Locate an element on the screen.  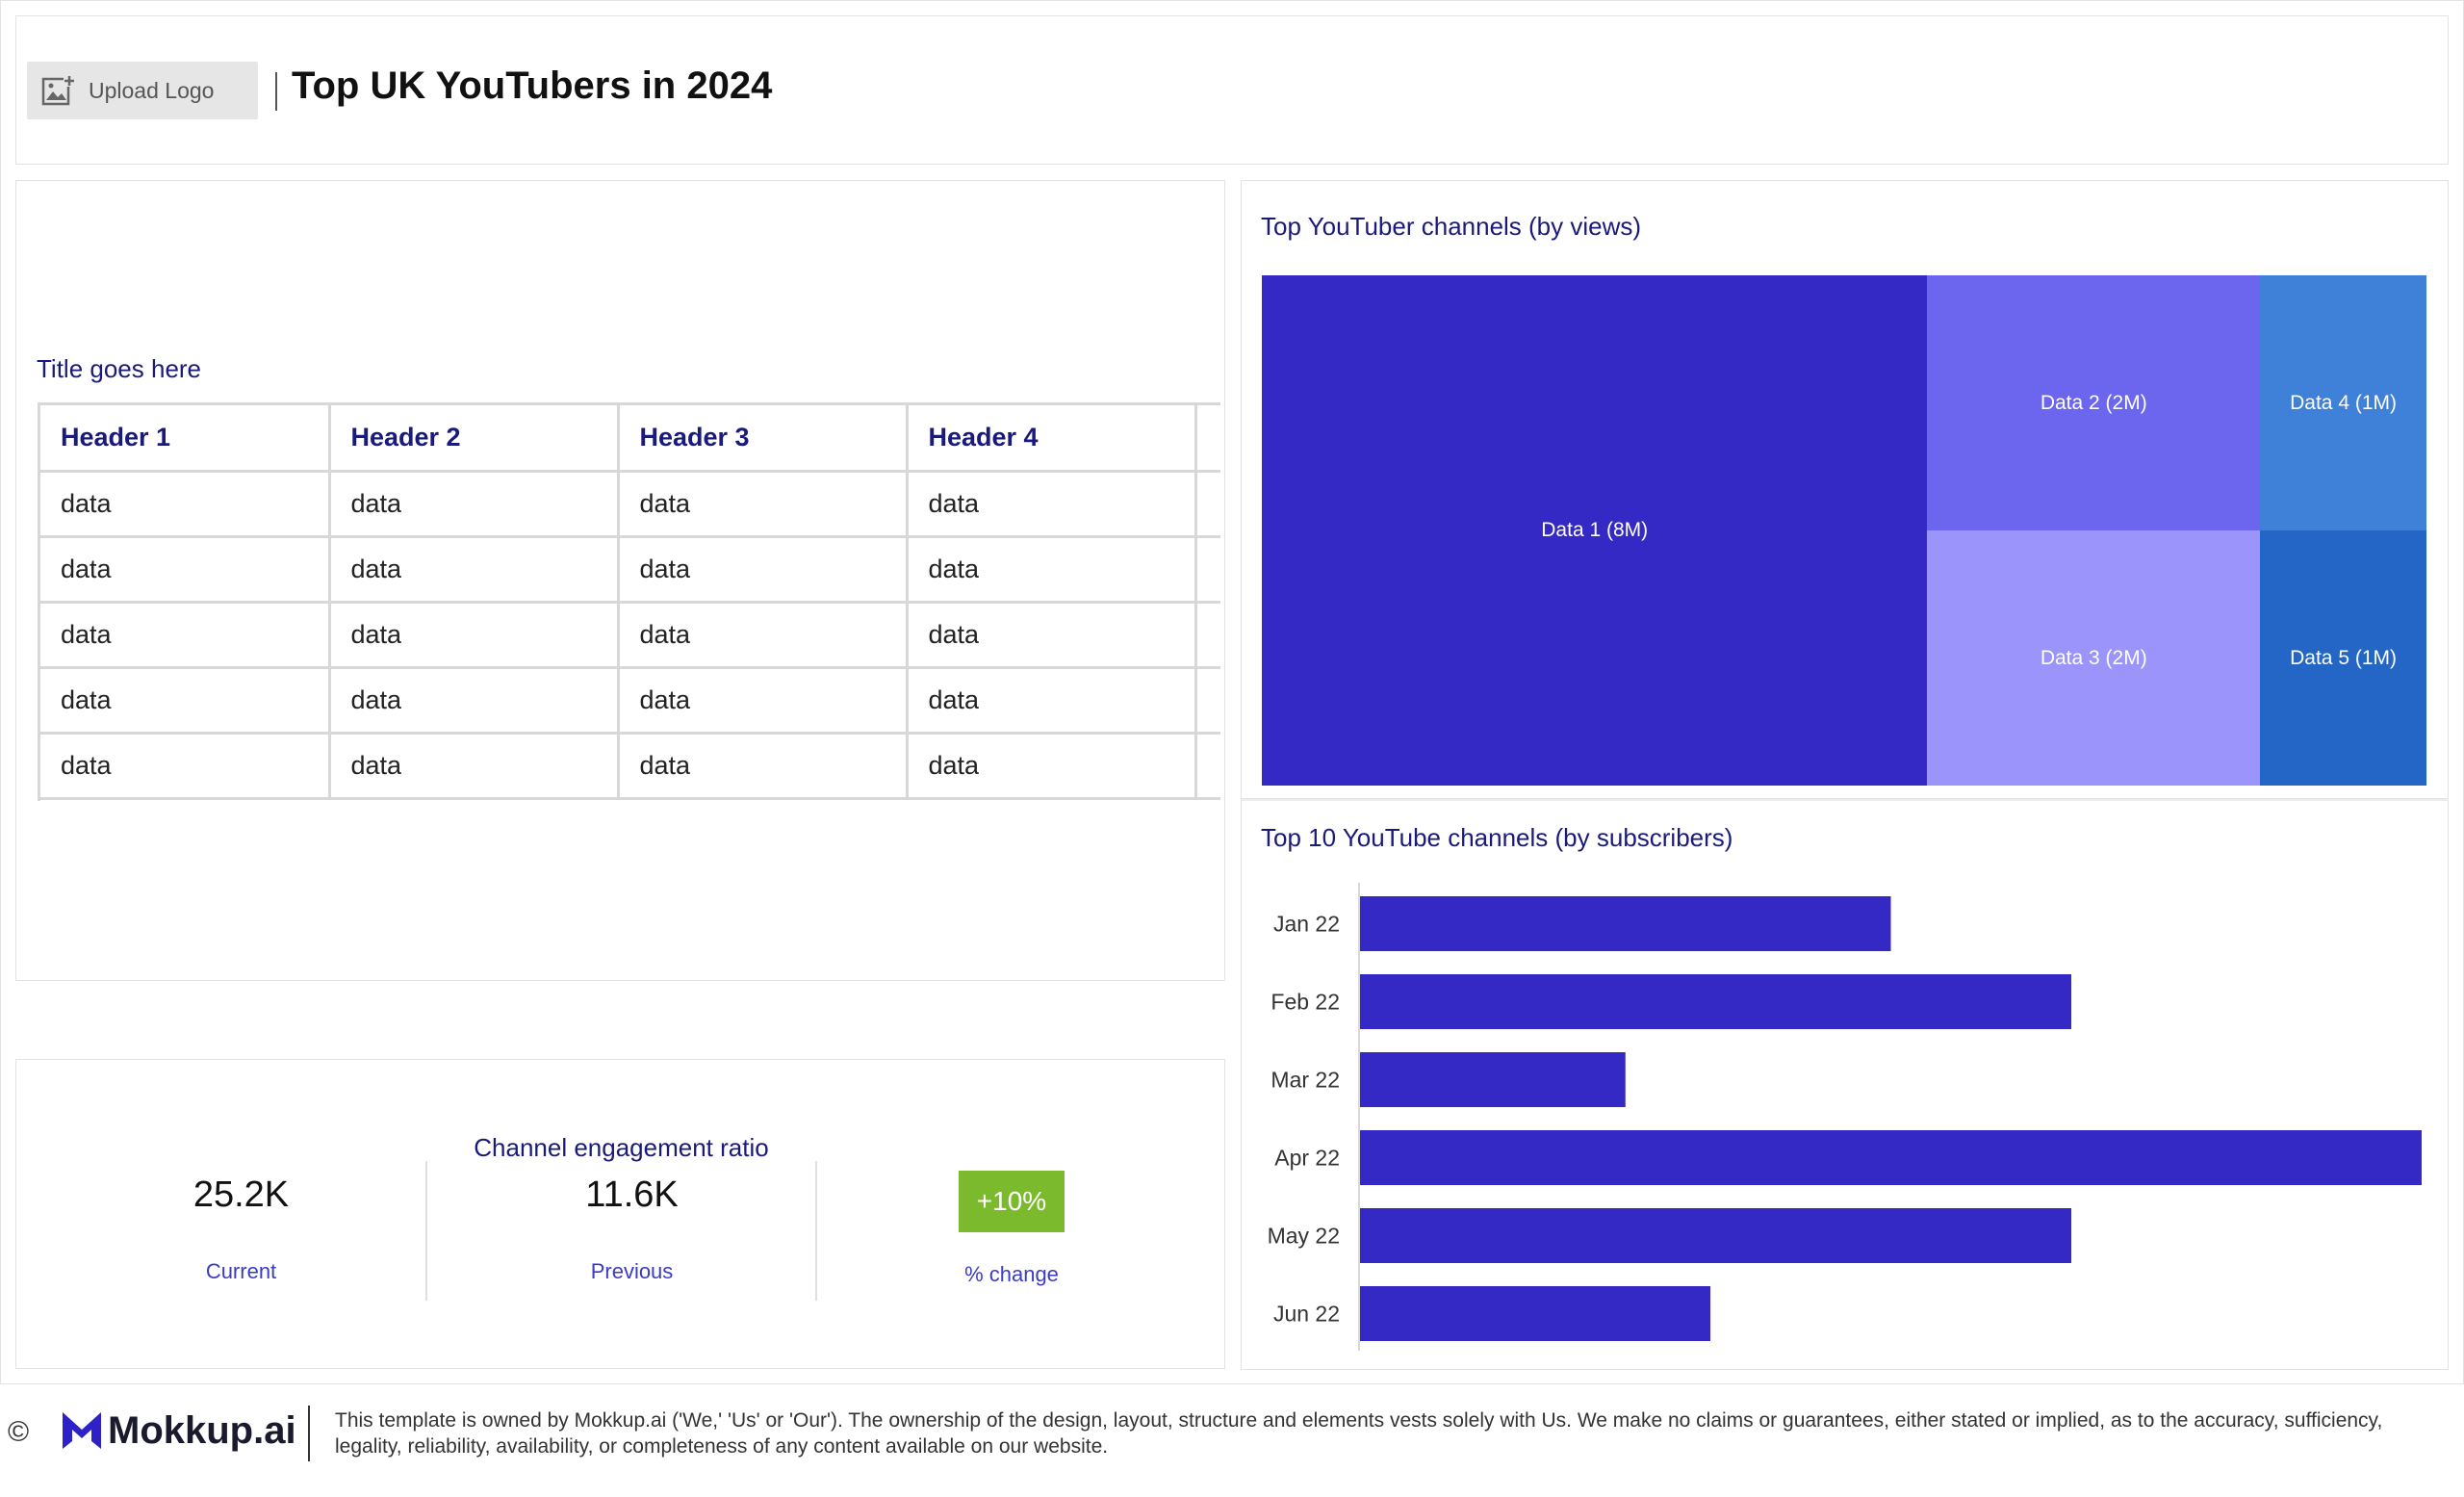
upload-logo-button: Upload Logo is located at coordinates (142, 90).